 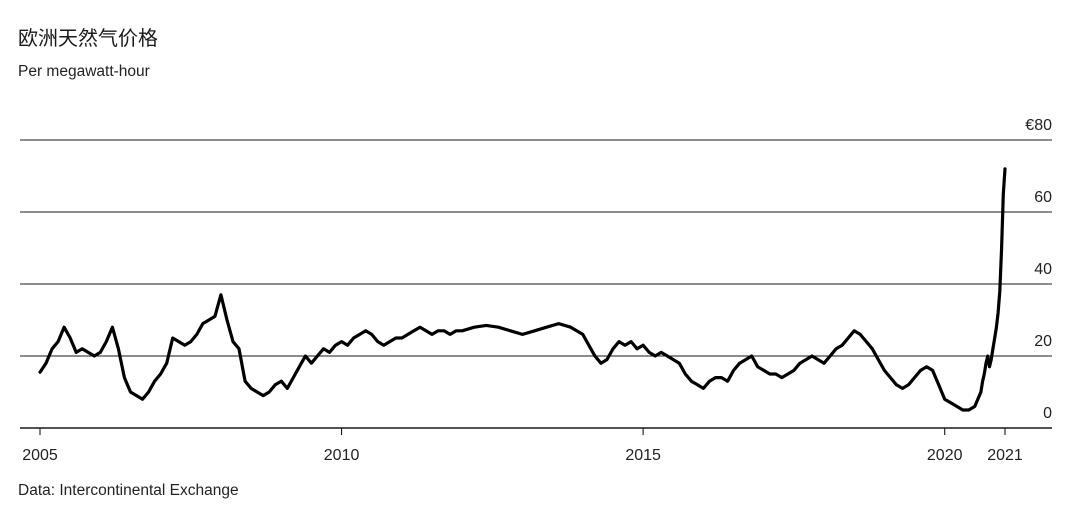 I want to click on x-axis-tick-labels: 2005 2010 2015 2020 2021, so click(x=522, y=455).